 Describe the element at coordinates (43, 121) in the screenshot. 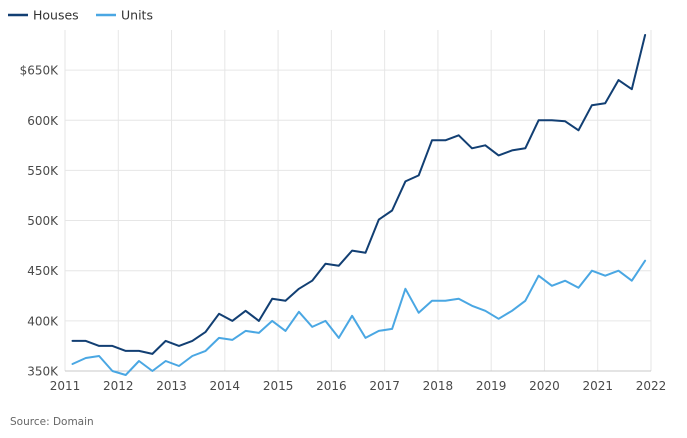

I see `y-tick-label-600: 600K` at that location.